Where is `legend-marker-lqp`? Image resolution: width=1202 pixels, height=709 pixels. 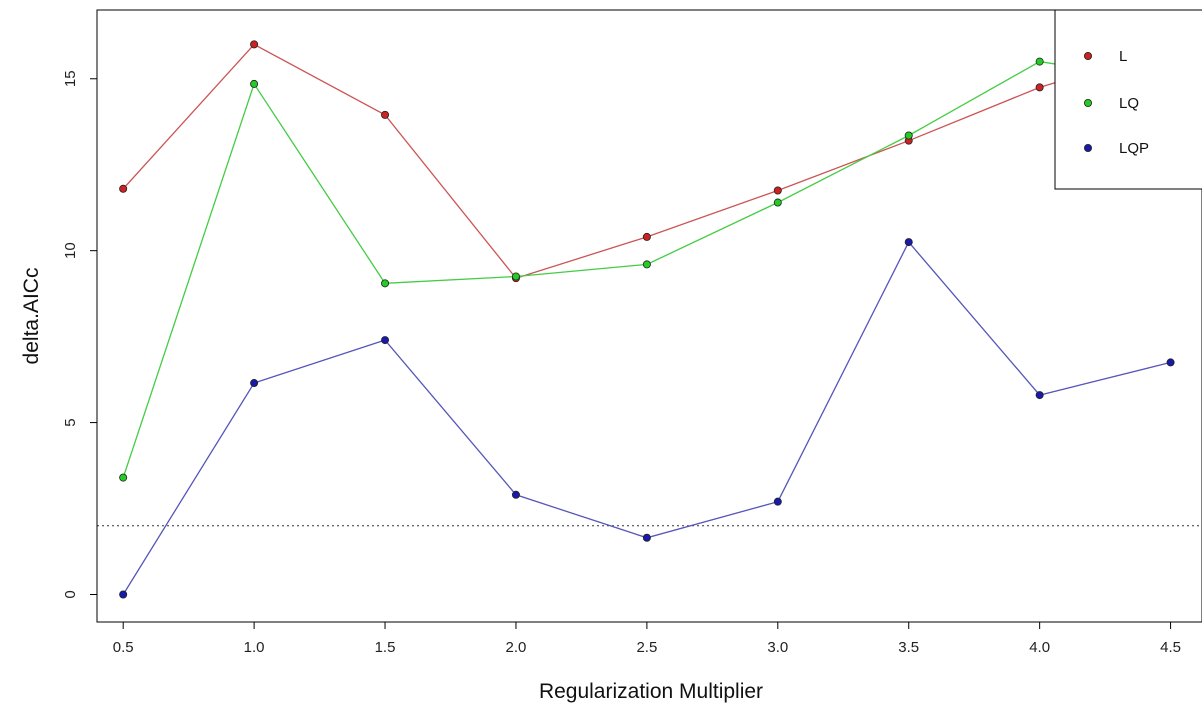 legend-marker-lqp is located at coordinates (1088, 147).